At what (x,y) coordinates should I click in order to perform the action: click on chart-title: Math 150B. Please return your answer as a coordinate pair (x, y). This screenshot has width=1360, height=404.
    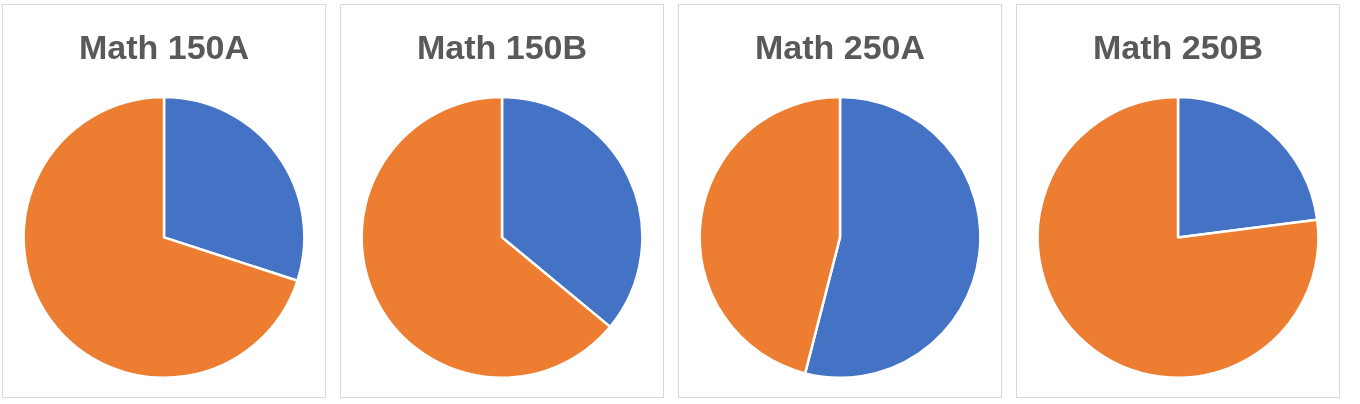
    Looking at the image, I should click on (502, 46).